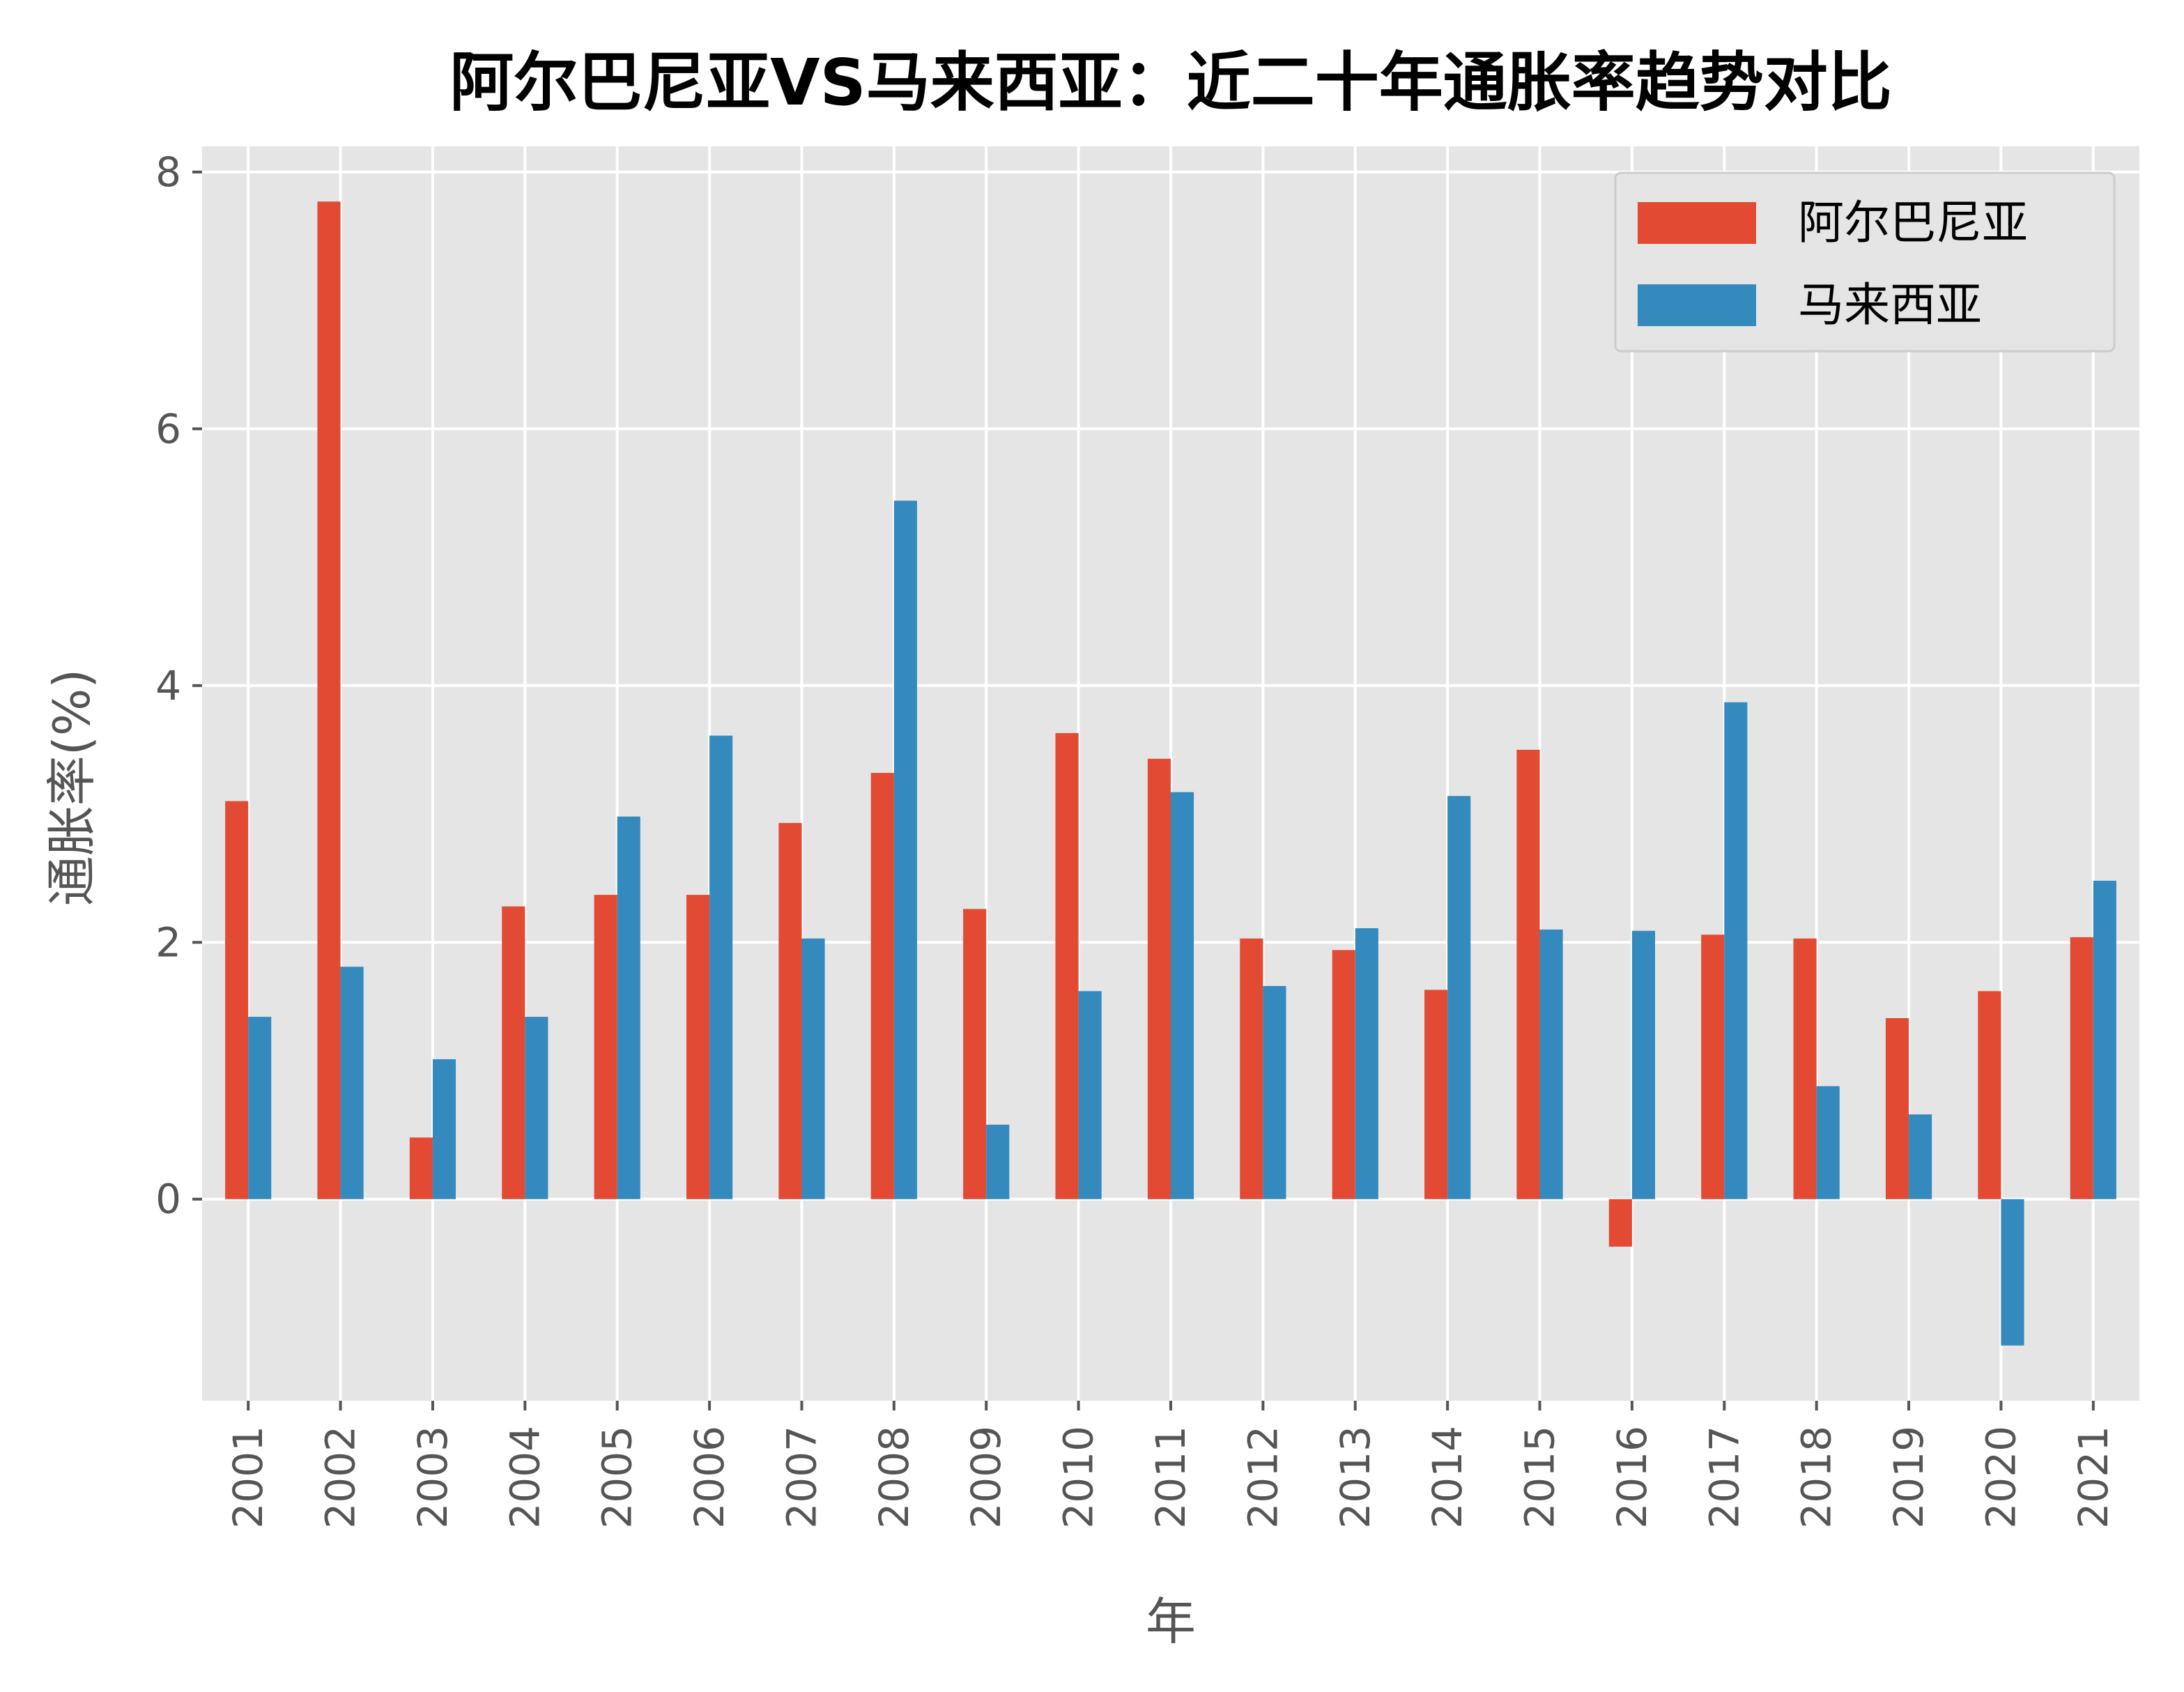 The height and width of the screenshot is (1692, 2184). I want to click on x-tick-label: 2017, so click(1724, 1477).